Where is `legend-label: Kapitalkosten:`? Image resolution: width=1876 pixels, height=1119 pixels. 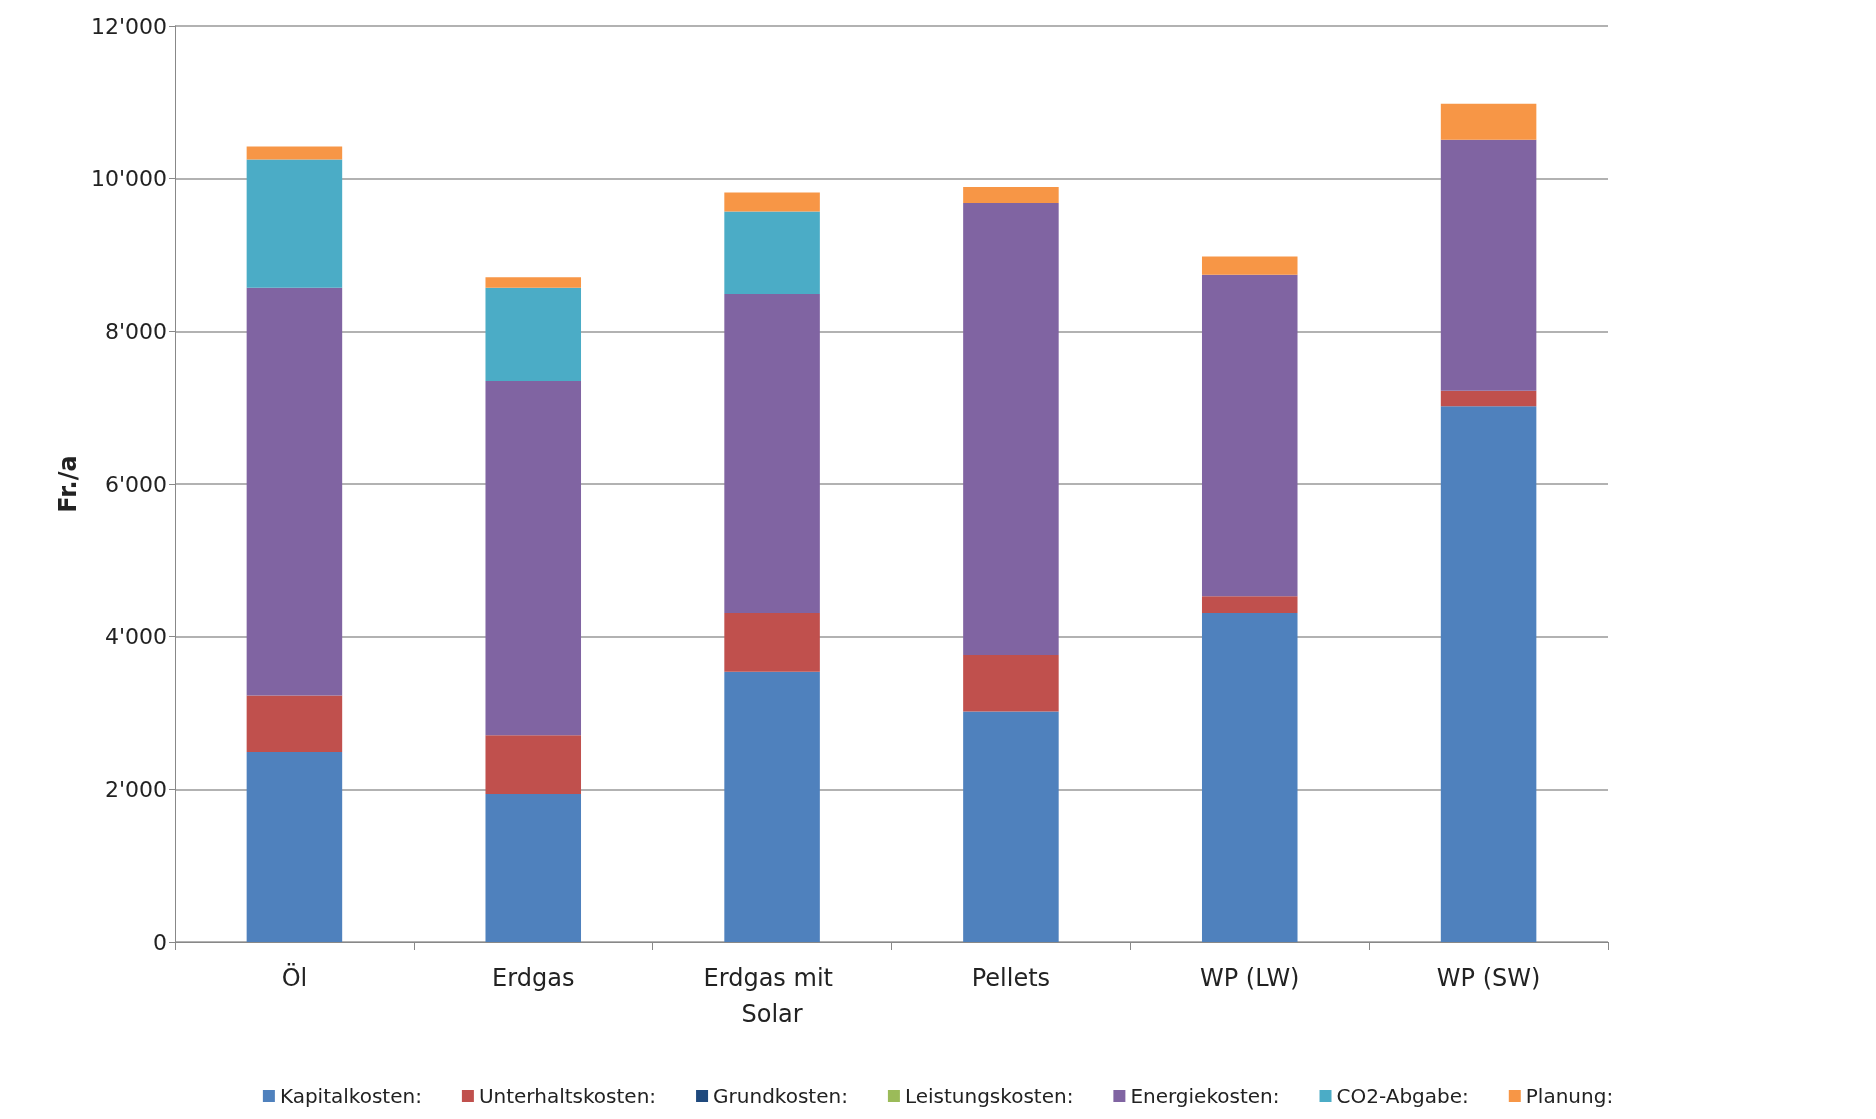 legend-label: Kapitalkosten: is located at coordinates (350, 1096).